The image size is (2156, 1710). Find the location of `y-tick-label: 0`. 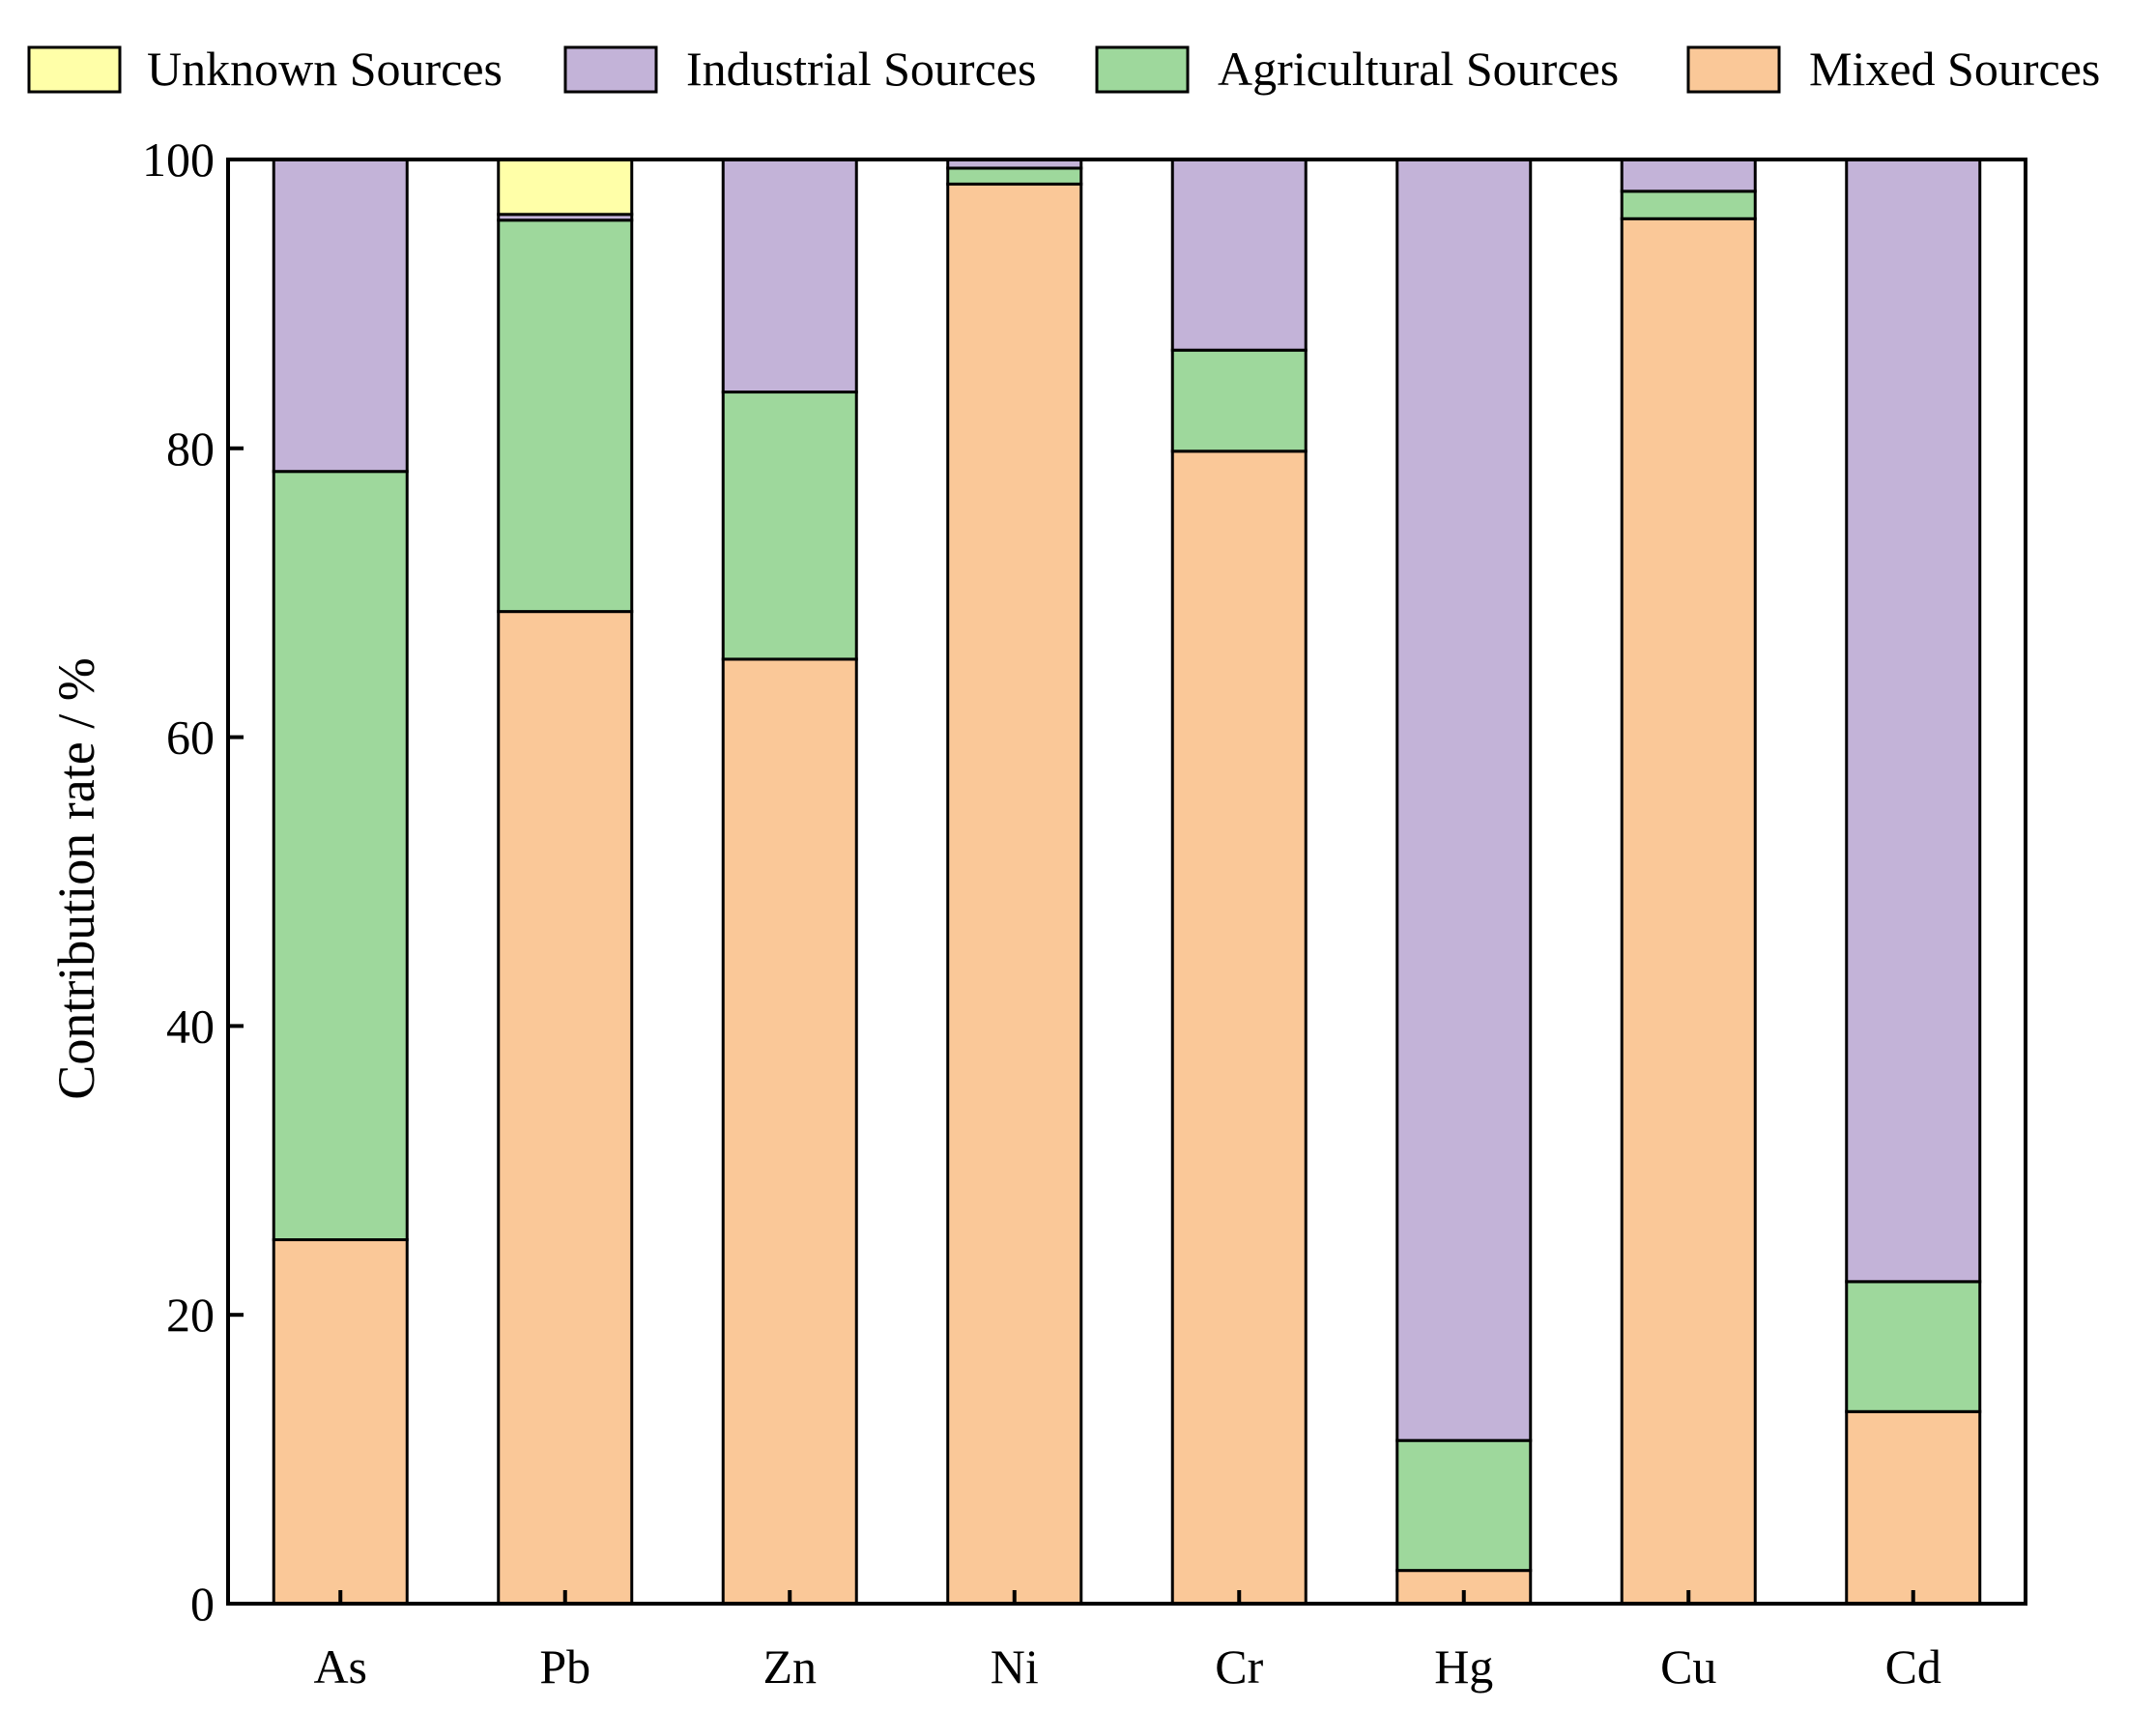

y-tick-label: 0 is located at coordinates (202, 1604).